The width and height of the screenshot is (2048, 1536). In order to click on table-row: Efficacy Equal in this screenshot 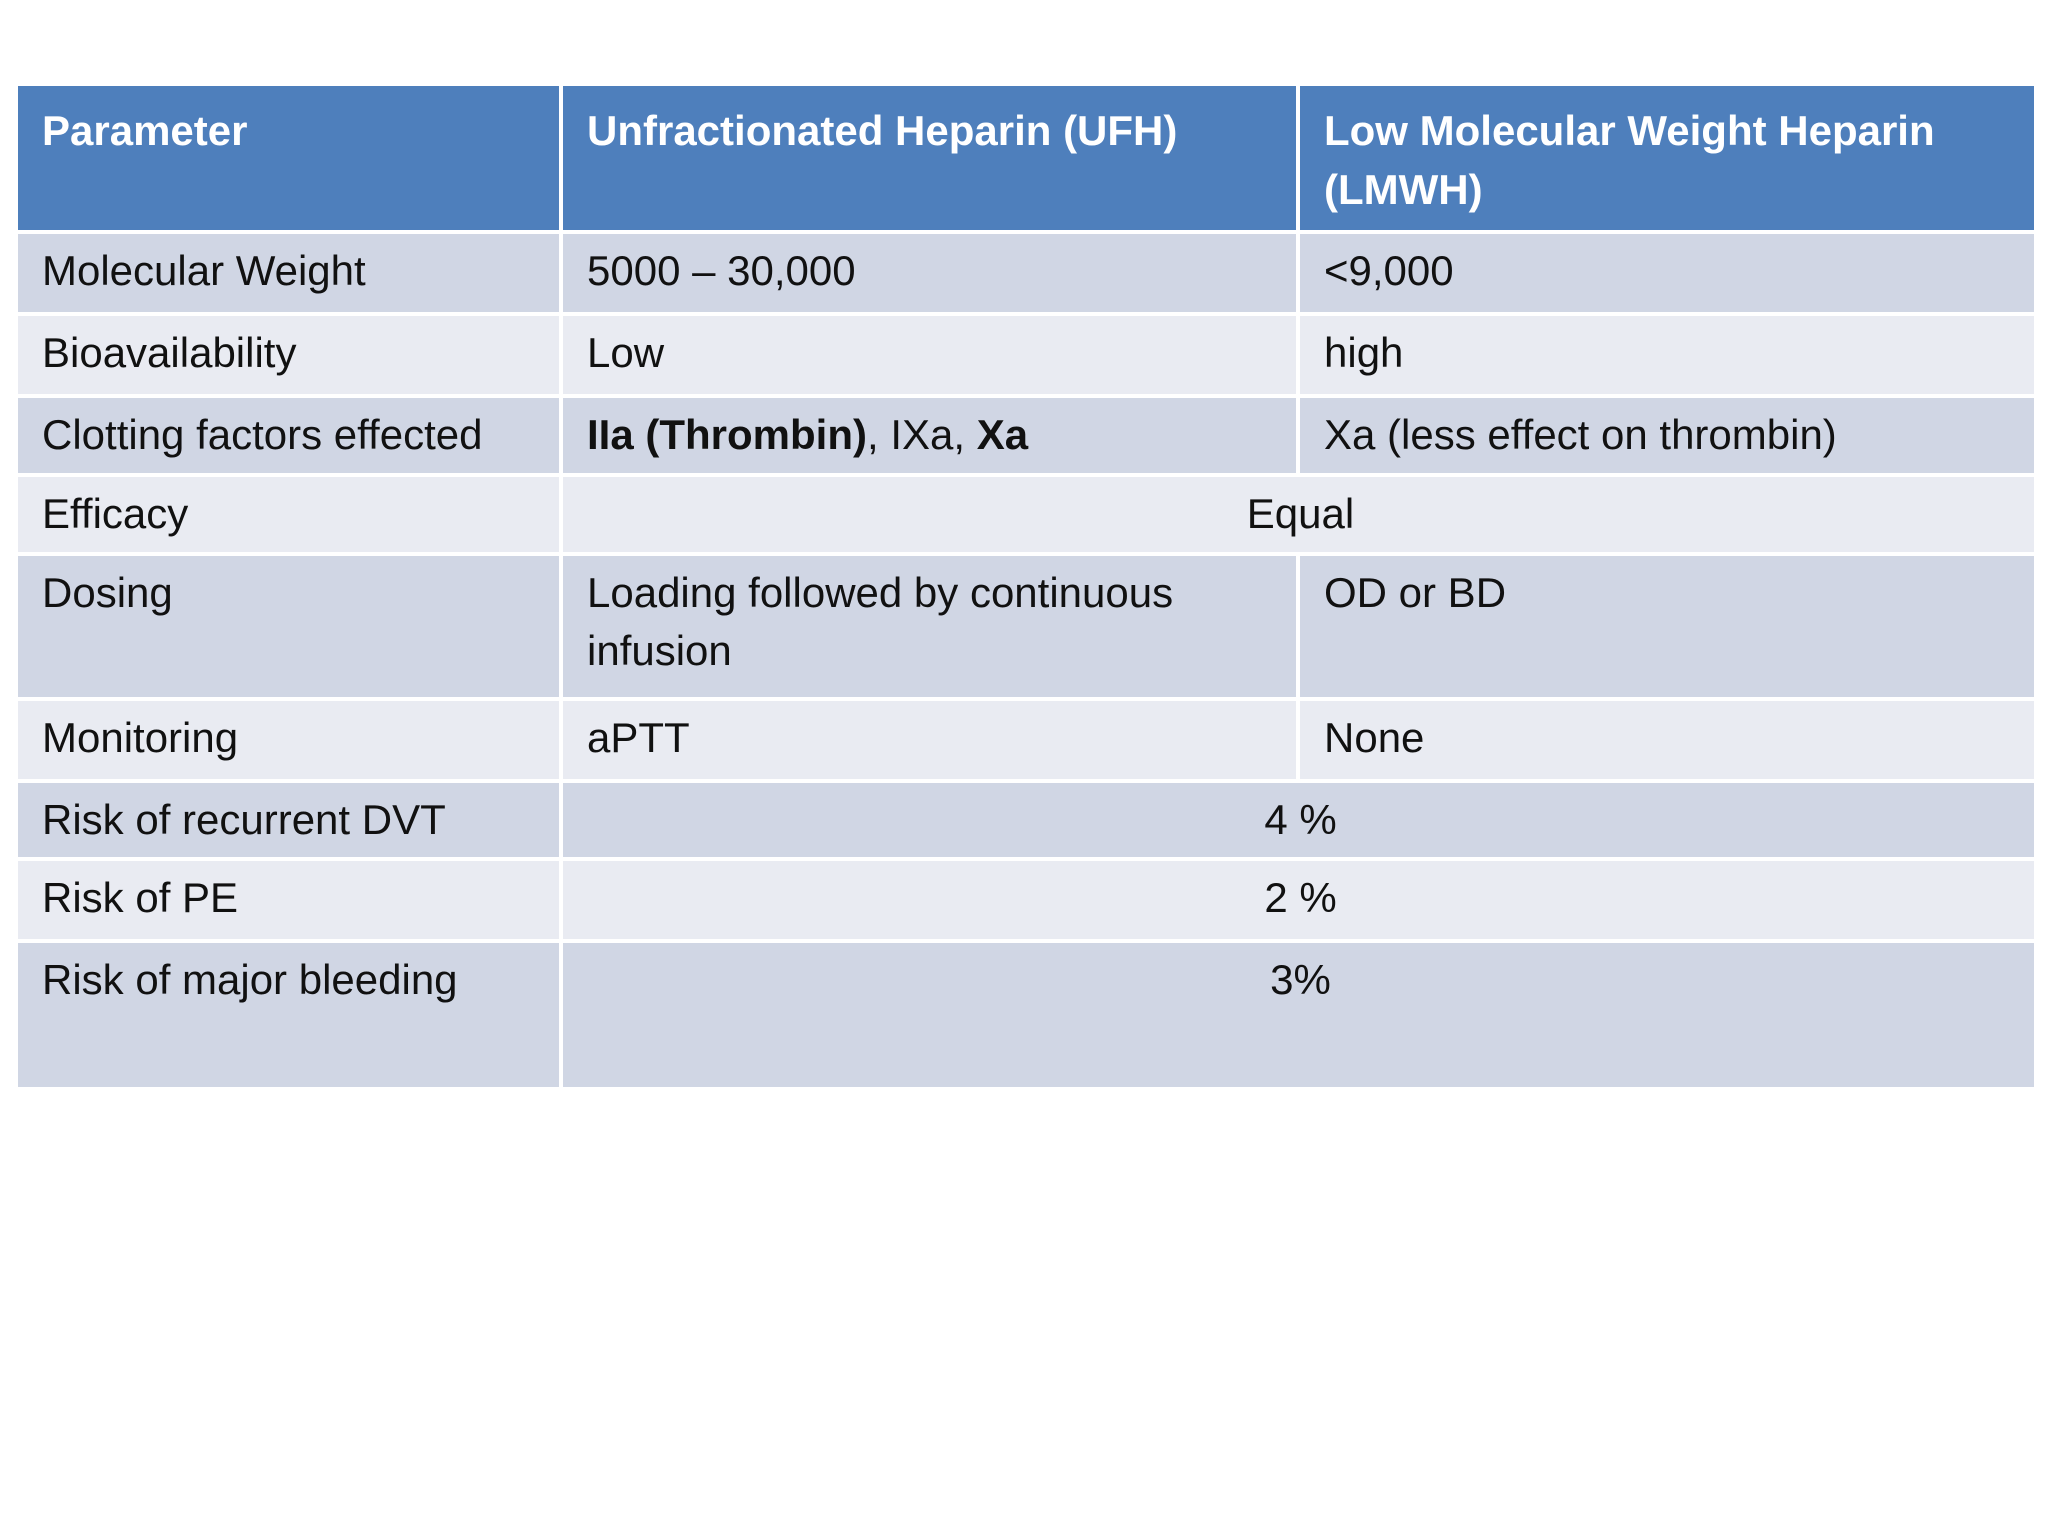, I will do `click(1028, 516)`.